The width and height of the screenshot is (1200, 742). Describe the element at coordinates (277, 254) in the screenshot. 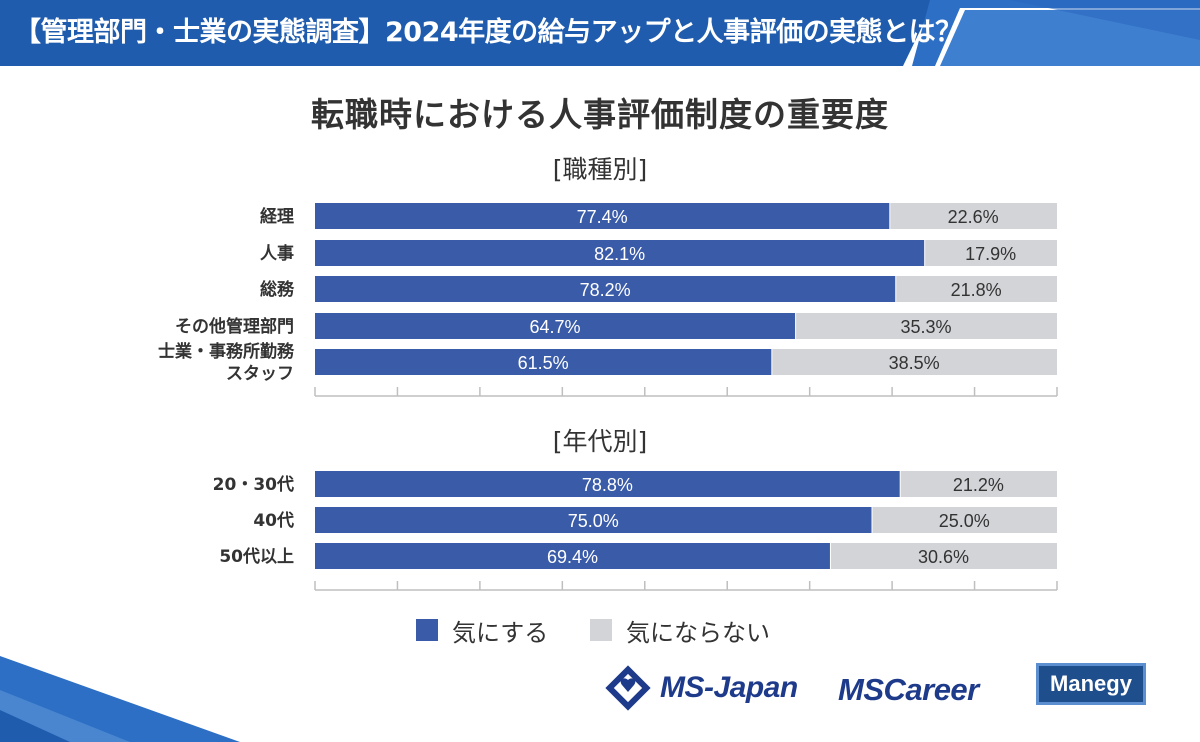

I see `category-label: 人事` at that location.